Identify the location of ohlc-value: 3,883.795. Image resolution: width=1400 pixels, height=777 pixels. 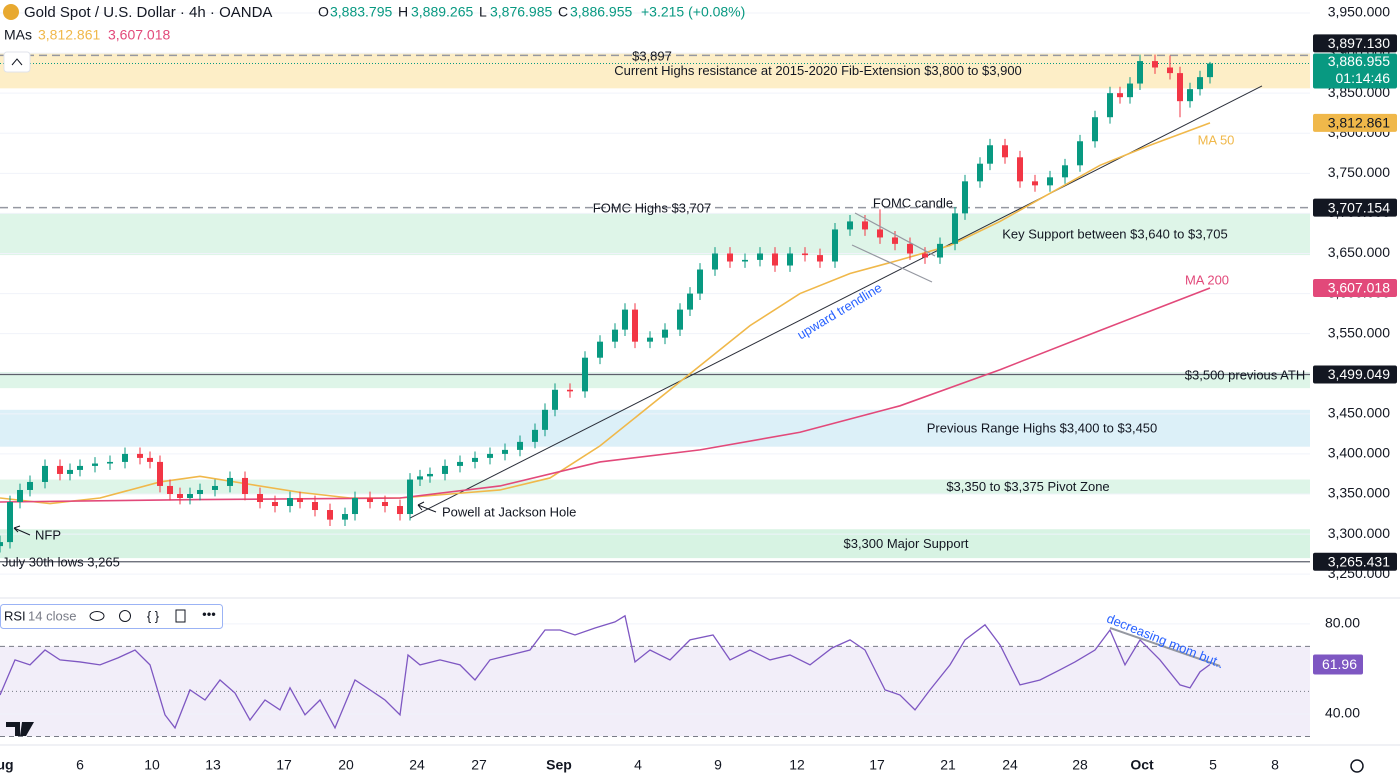
(361, 12).